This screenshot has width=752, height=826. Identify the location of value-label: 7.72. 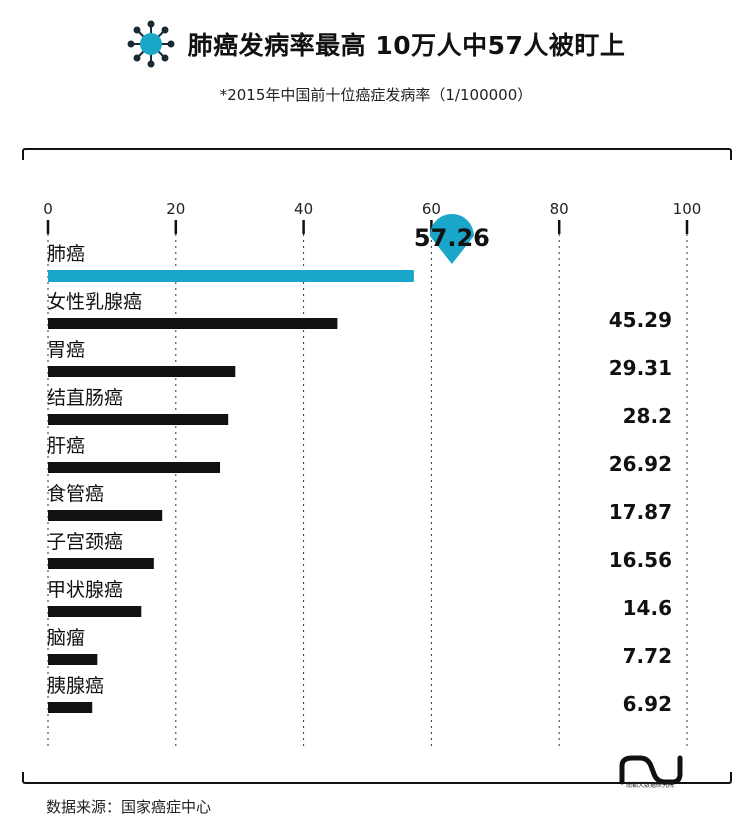
(647, 656).